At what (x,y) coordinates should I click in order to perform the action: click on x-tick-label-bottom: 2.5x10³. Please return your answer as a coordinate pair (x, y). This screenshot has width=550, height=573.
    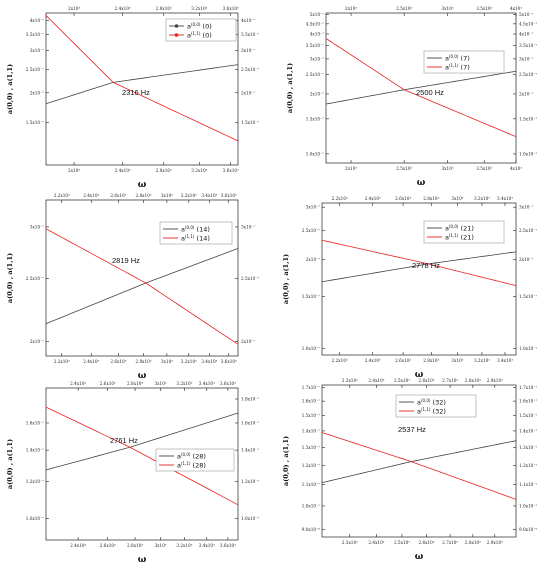
    Looking at the image, I should click on (404, 168).